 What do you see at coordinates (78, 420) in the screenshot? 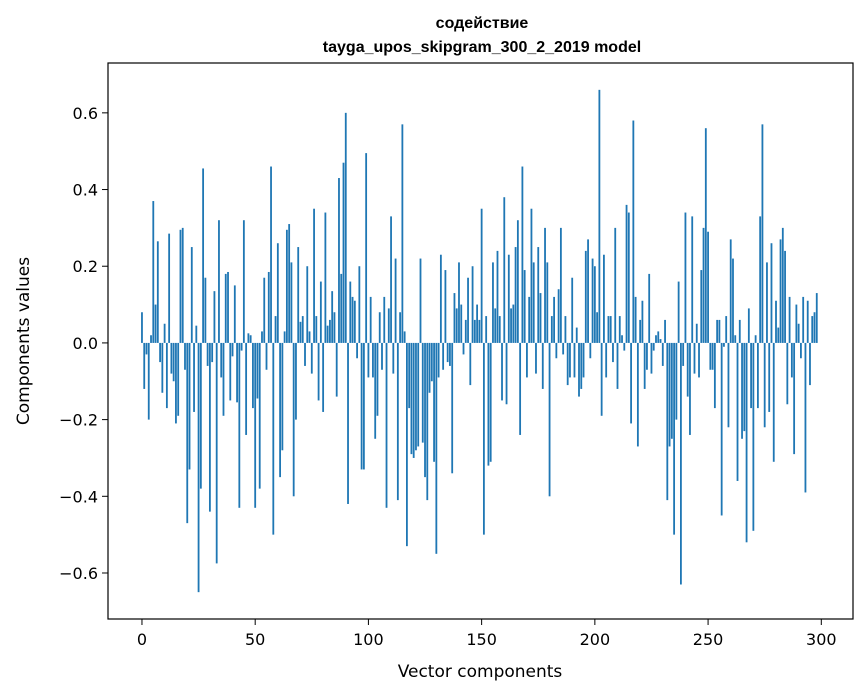
I see `y-tick-label: −0.2` at bounding box center [78, 420].